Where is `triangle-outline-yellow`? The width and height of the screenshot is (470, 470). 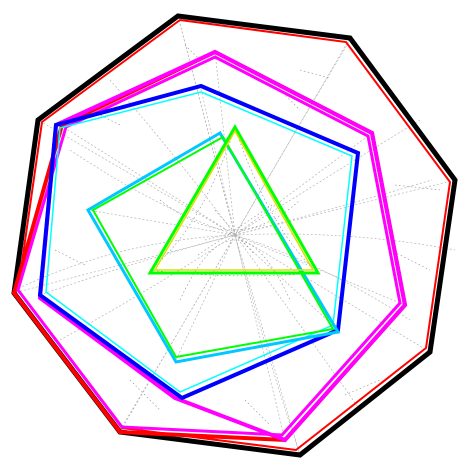 triangle-outline-yellow is located at coordinates (234, 200).